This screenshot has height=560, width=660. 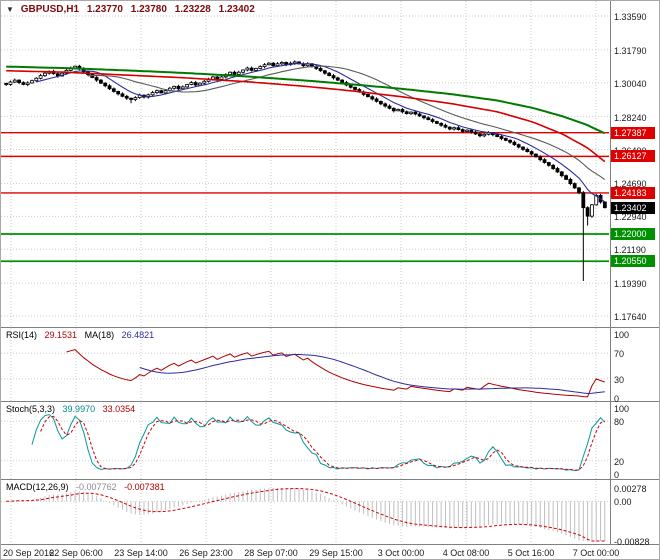 What do you see at coordinates (372, 374) in the screenshot?
I see `rsi-ma-line` at bounding box center [372, 374].